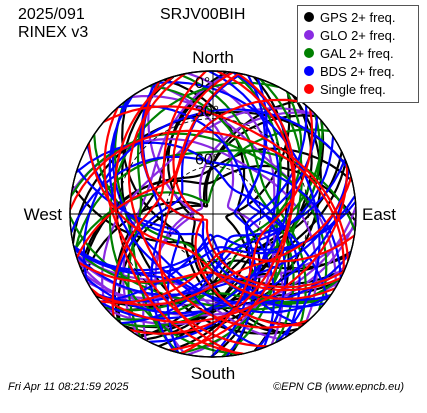 This screenshot has width=427, height=413. What do you see at coordinates (358, 35) in the screenshot?
I see `legend-label-glo: GLO 2+ freq.` at bounding box center [358, 35].